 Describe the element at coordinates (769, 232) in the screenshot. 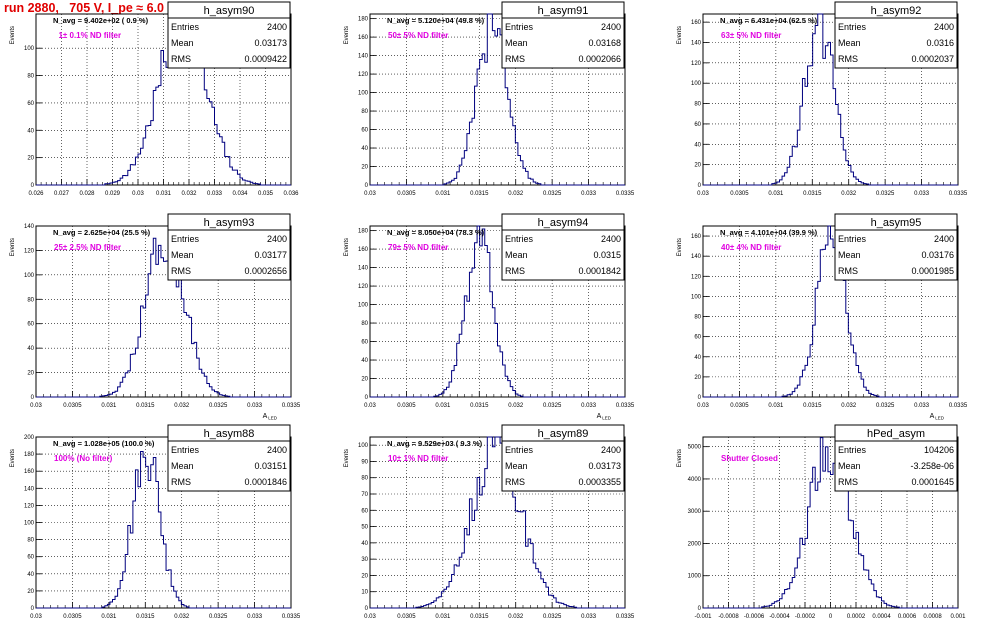

I see `navg-label: N_avg = 4.101e+04 (39.9 %)` at that location.